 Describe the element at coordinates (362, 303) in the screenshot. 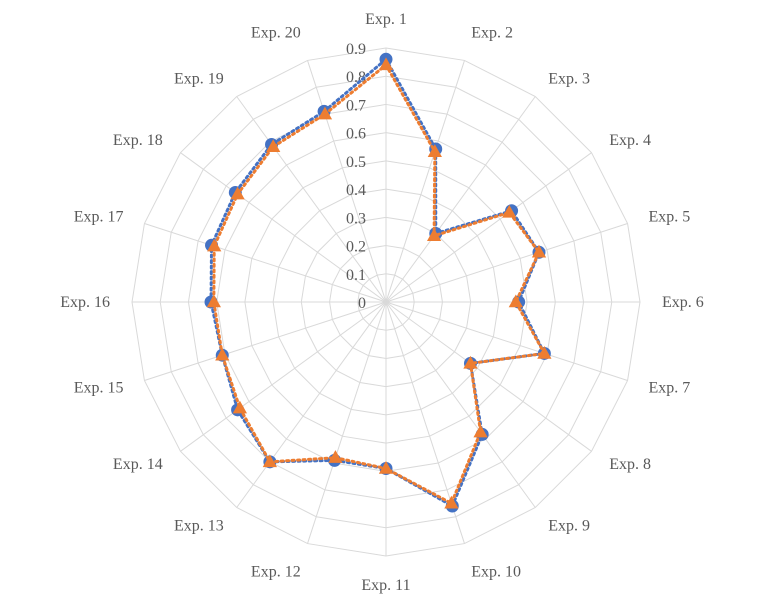

I see `tick-label: 0` at that location.